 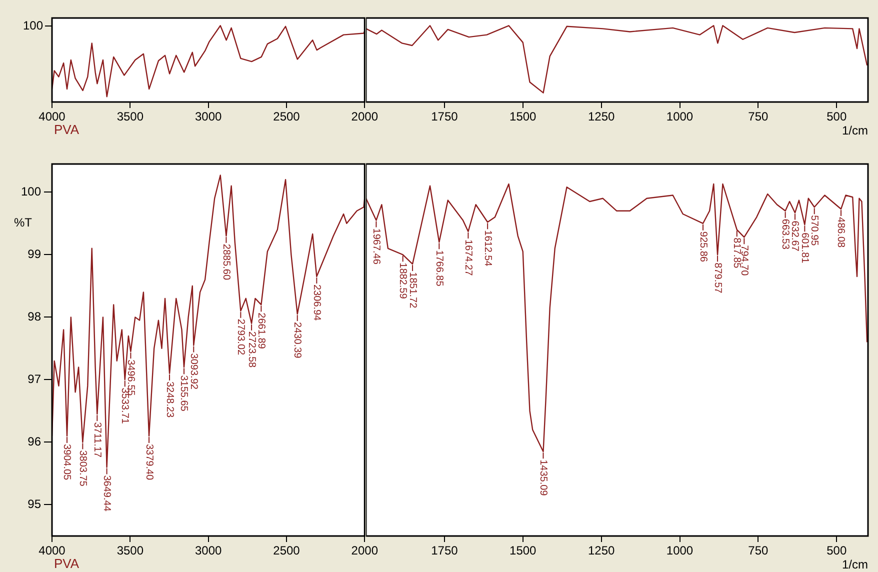 I want to click on annotation: 2661.89, so click(x=260, y=331).